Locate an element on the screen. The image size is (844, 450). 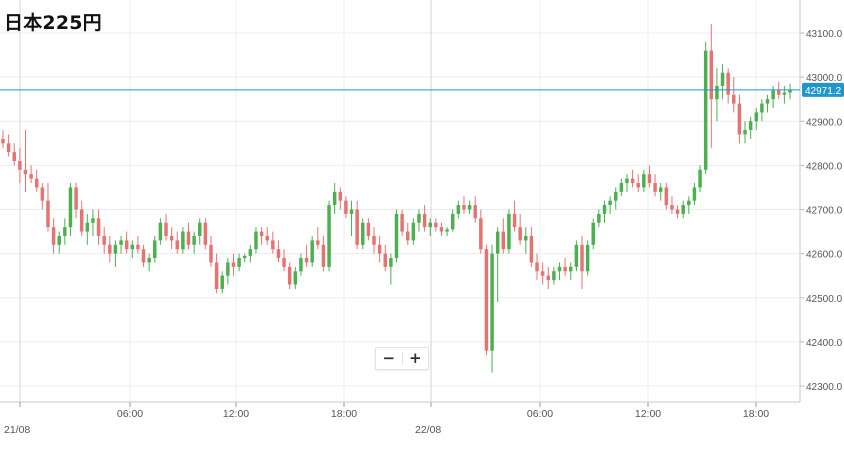
y-tick-label: 43100.0 is located at coordinates (824, 34).